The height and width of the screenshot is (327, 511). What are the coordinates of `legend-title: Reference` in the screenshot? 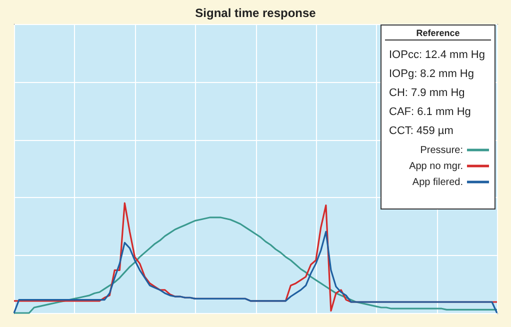 It's located at (438, 33).